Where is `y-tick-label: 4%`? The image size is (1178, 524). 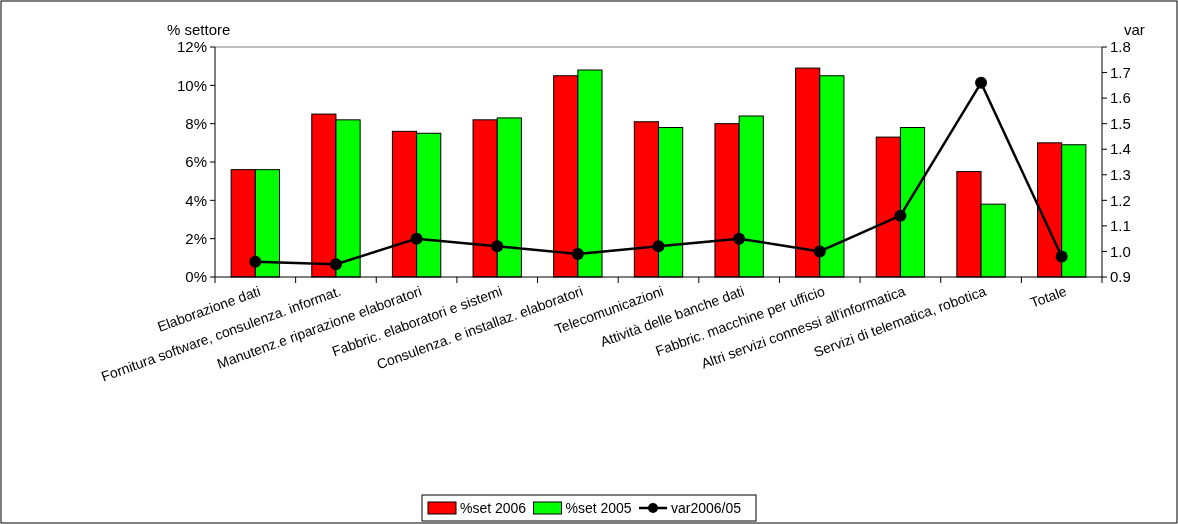 y-tick-label: 4% is located at coordinates (196, 200).